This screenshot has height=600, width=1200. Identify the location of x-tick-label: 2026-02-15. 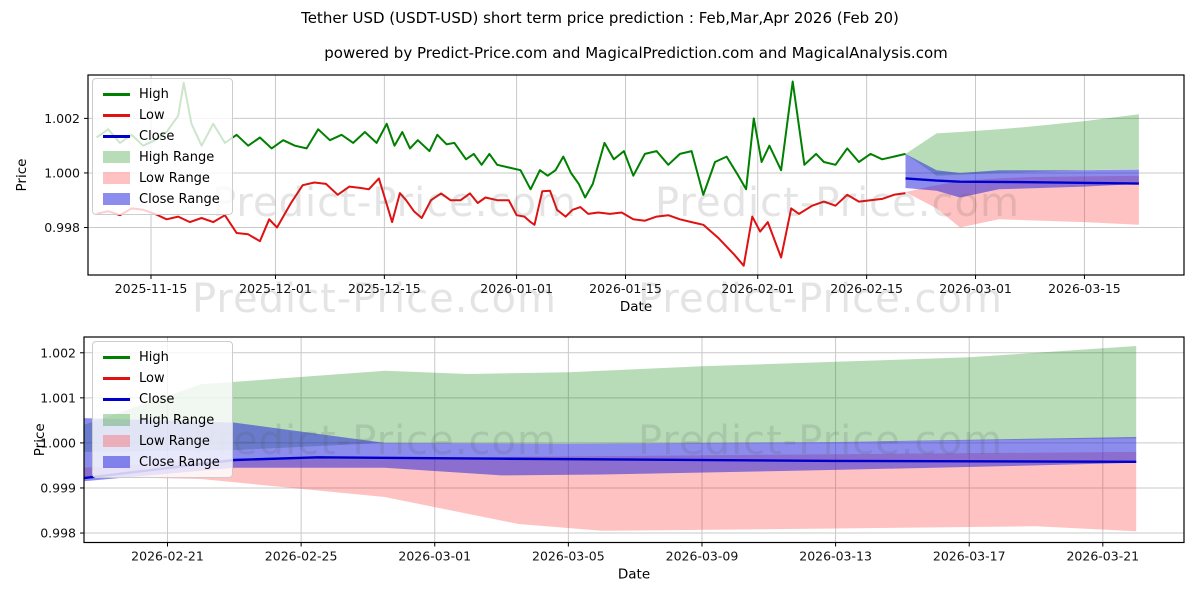
(866, 288).